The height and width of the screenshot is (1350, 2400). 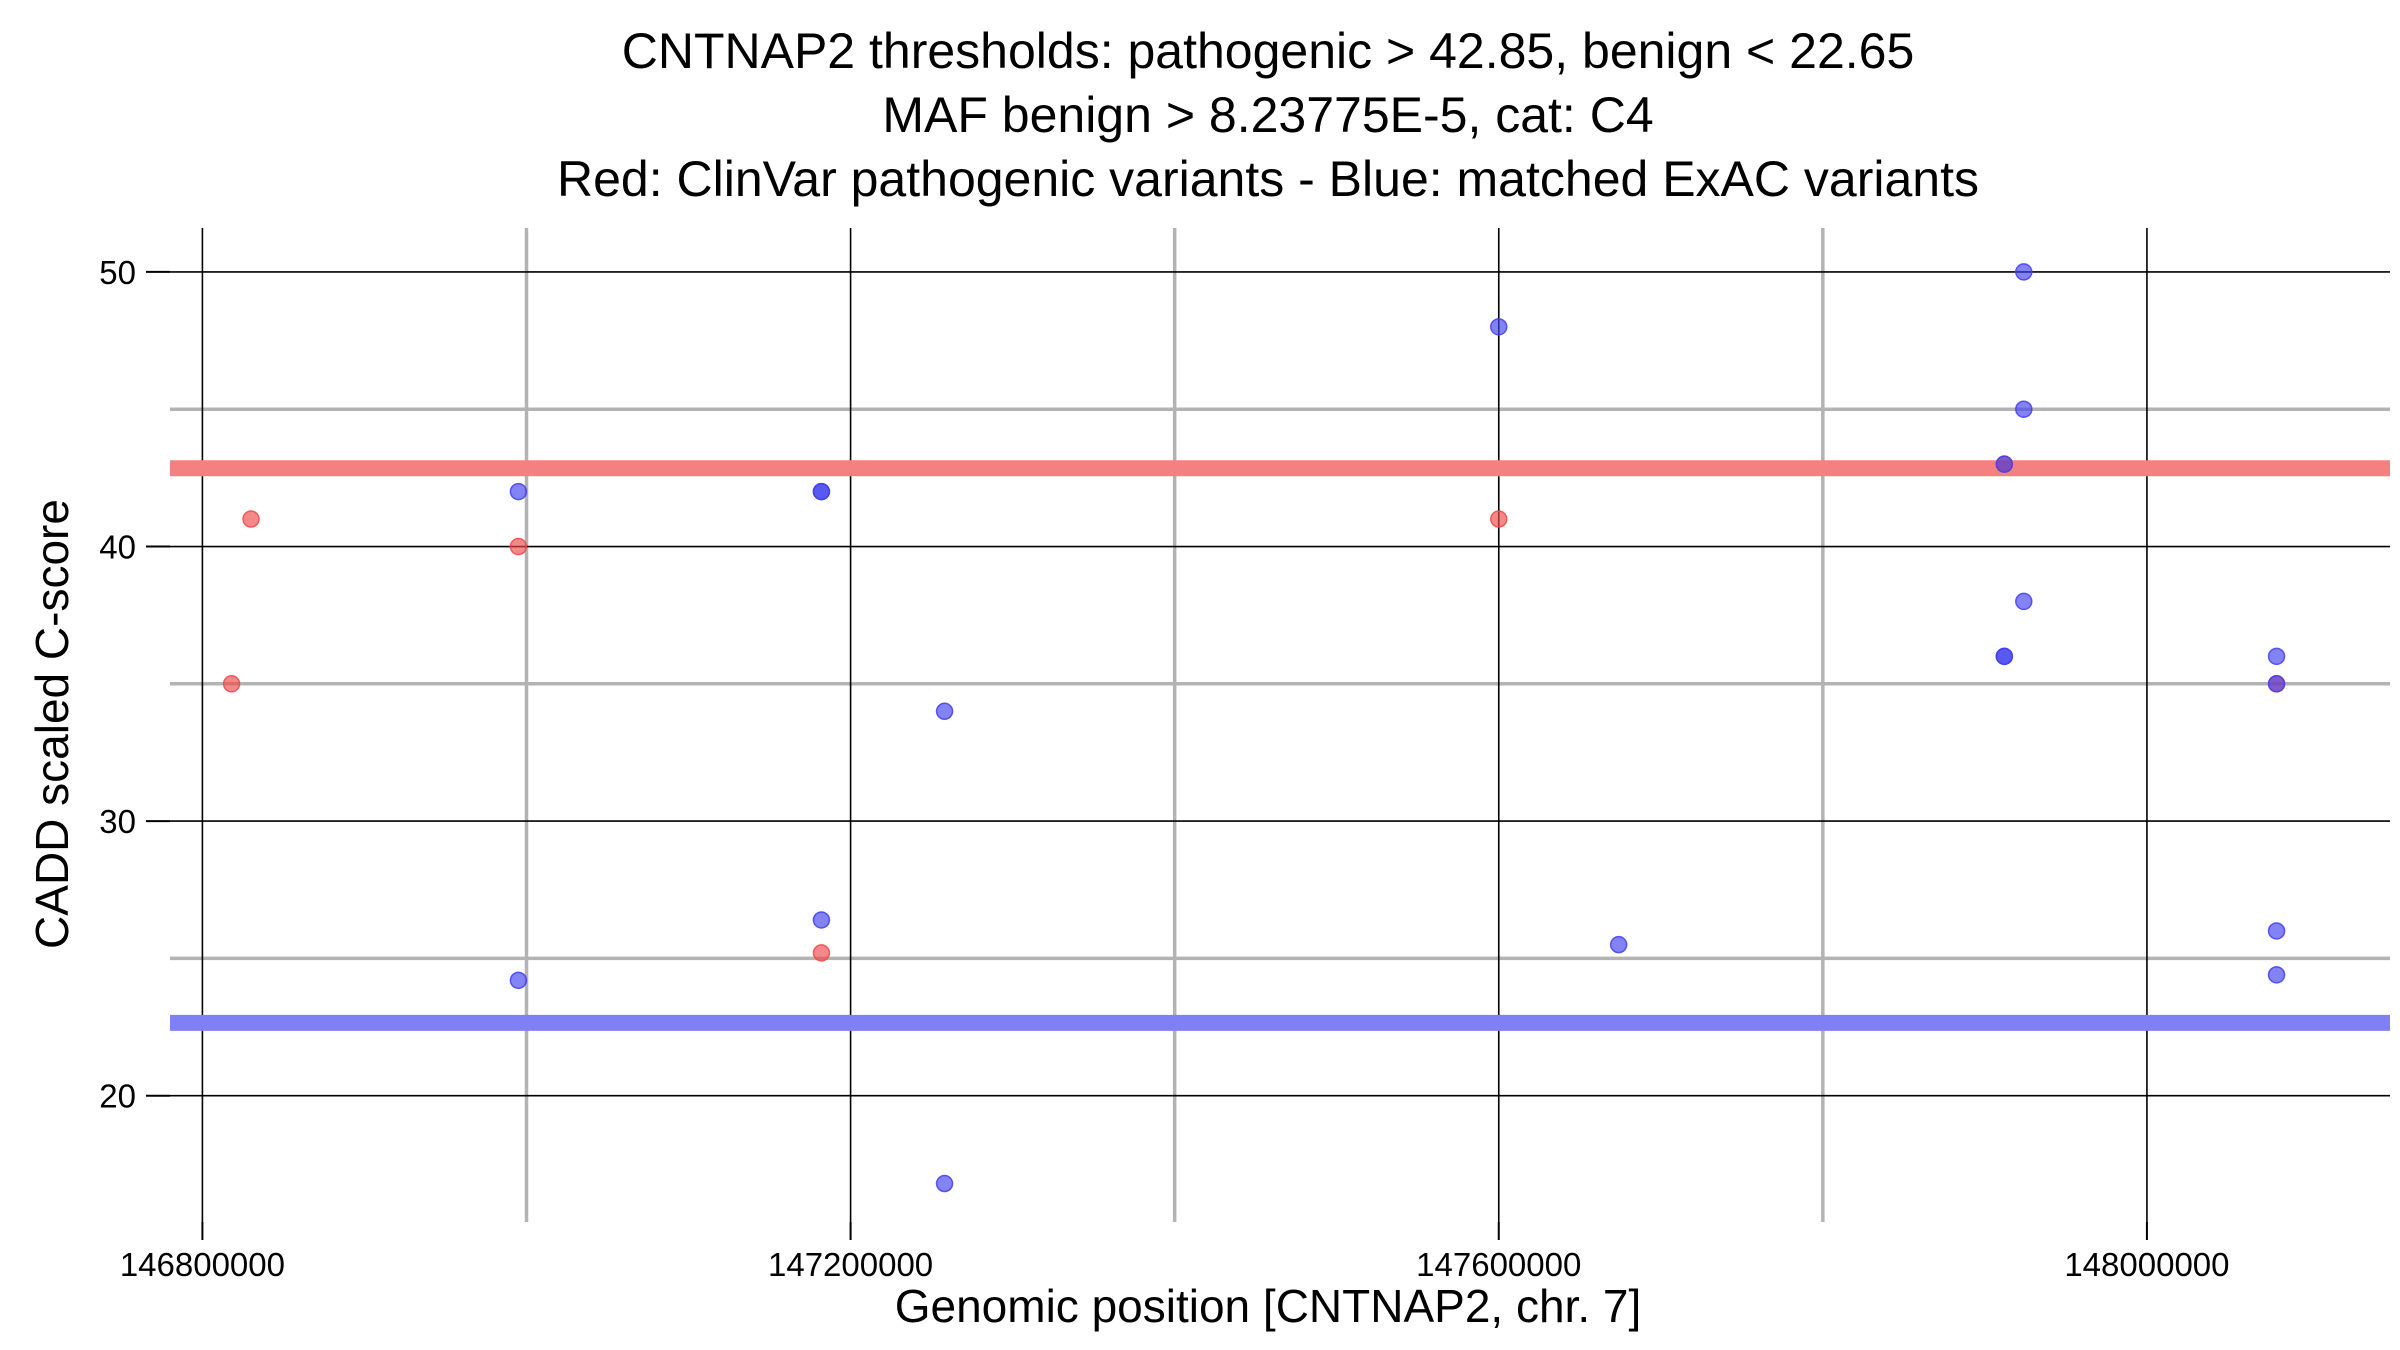 I want to click on title-line-2: MAF benign > 8.23775E-5, cat: C4, so click(x=1267, y=115).